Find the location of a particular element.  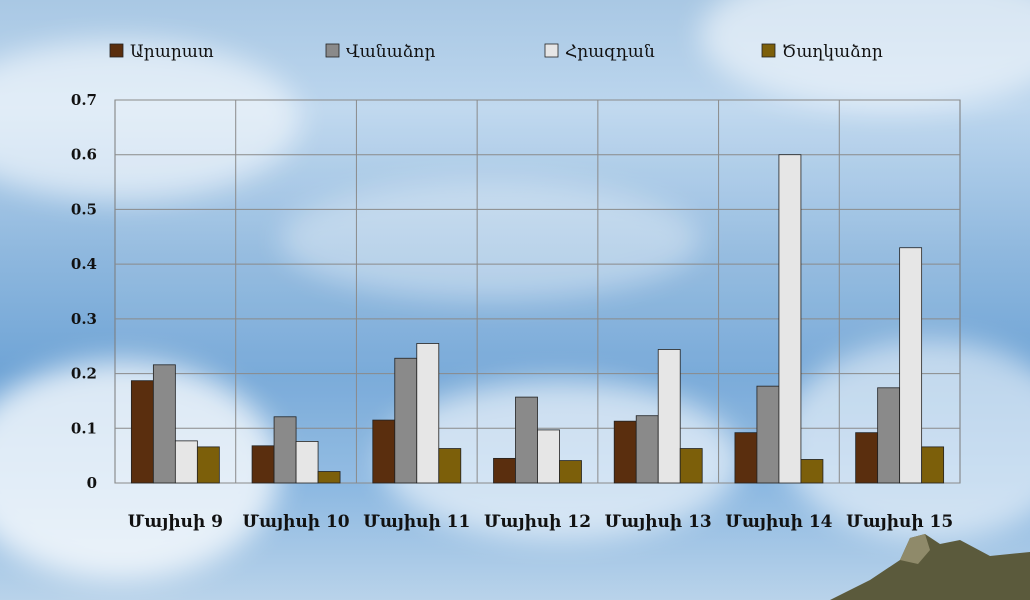

y-tick-label: 0.2 is located at coordinates (84, 374).